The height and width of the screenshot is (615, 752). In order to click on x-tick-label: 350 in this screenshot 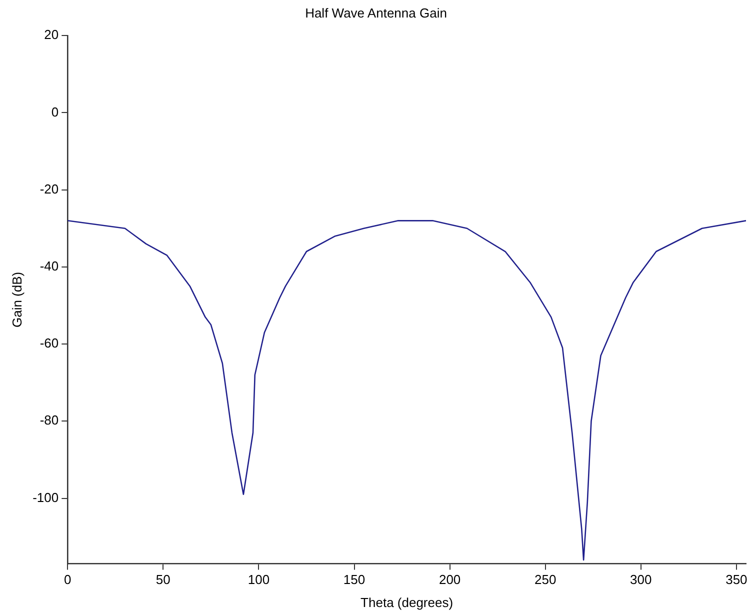, I will do `click(737, 580)`.